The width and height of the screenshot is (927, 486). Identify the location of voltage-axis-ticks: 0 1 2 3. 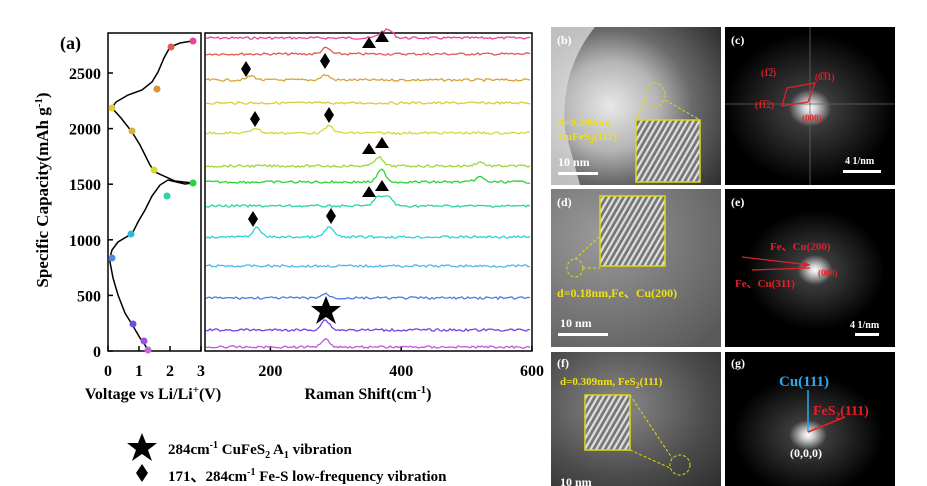
(154, 363).